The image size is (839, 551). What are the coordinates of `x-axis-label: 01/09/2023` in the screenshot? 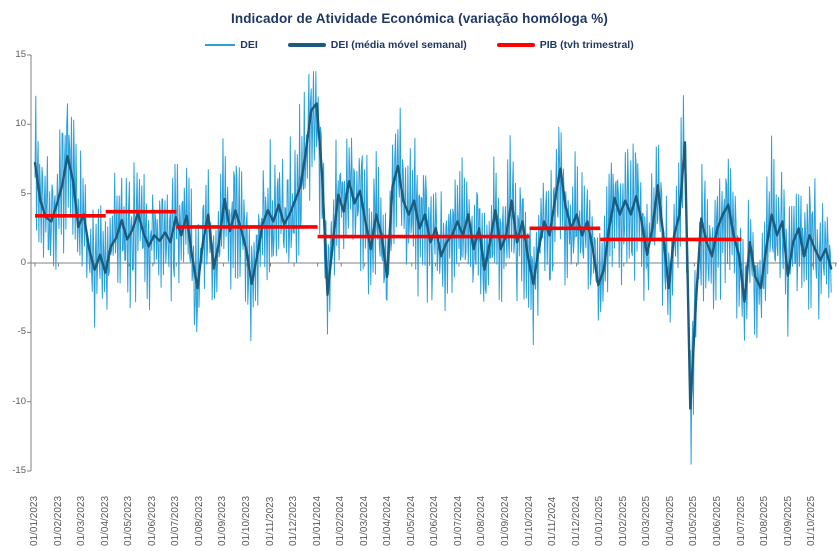 It's located at (223, 520).